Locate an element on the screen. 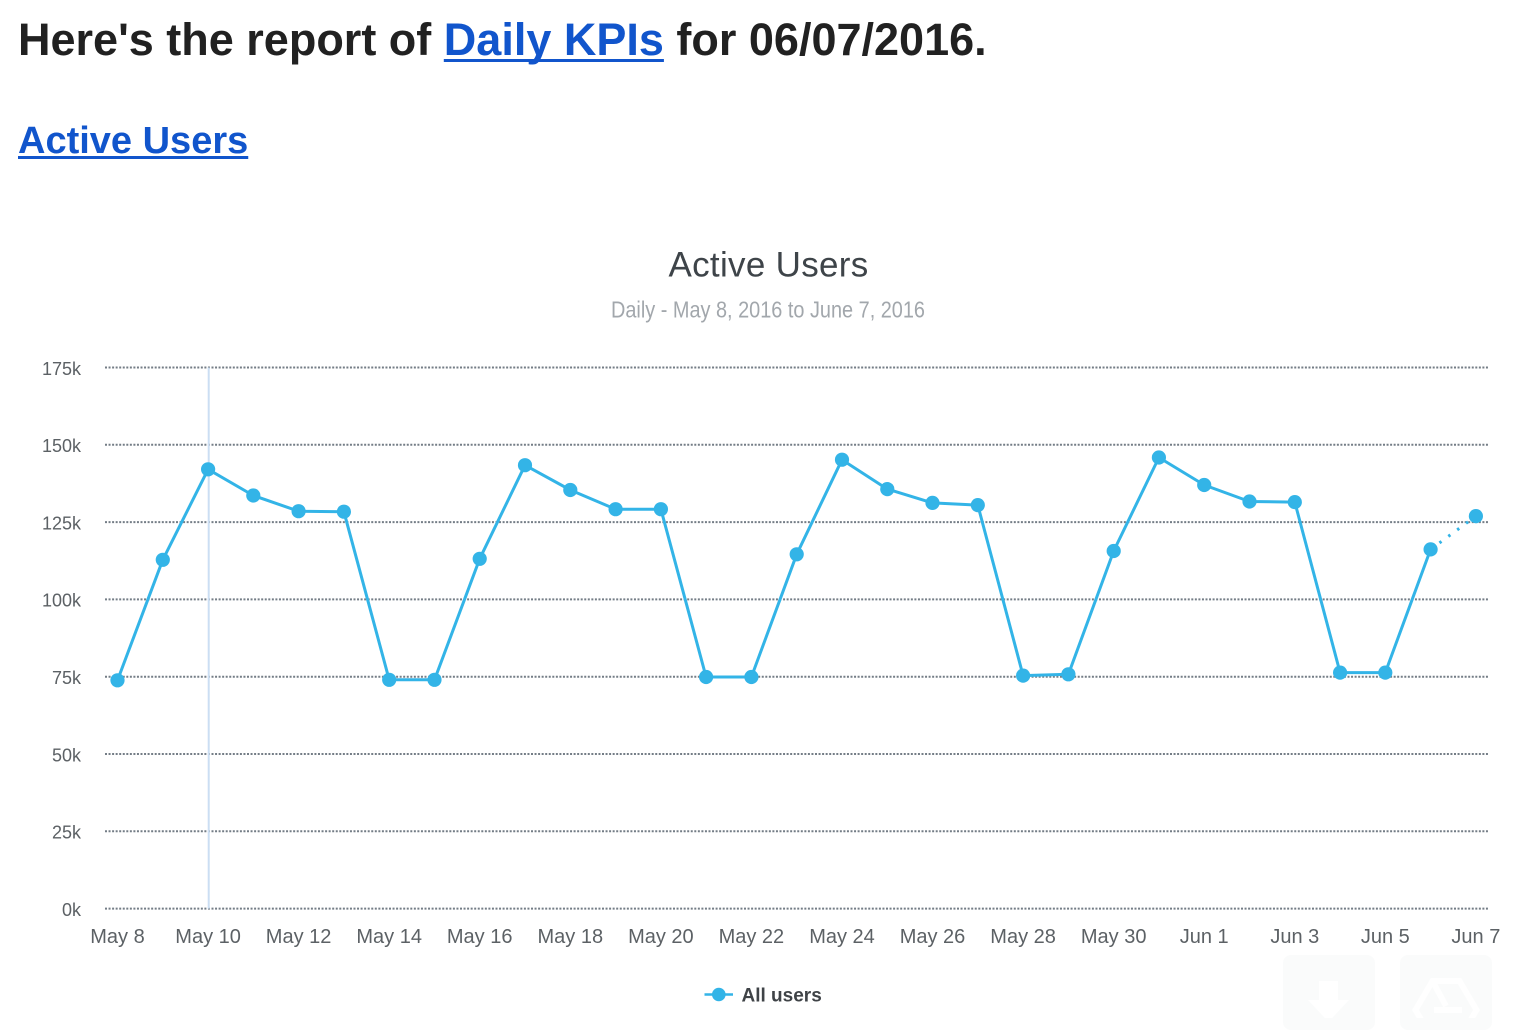  svg-text: May 24 is located at coordinates (842, 937).